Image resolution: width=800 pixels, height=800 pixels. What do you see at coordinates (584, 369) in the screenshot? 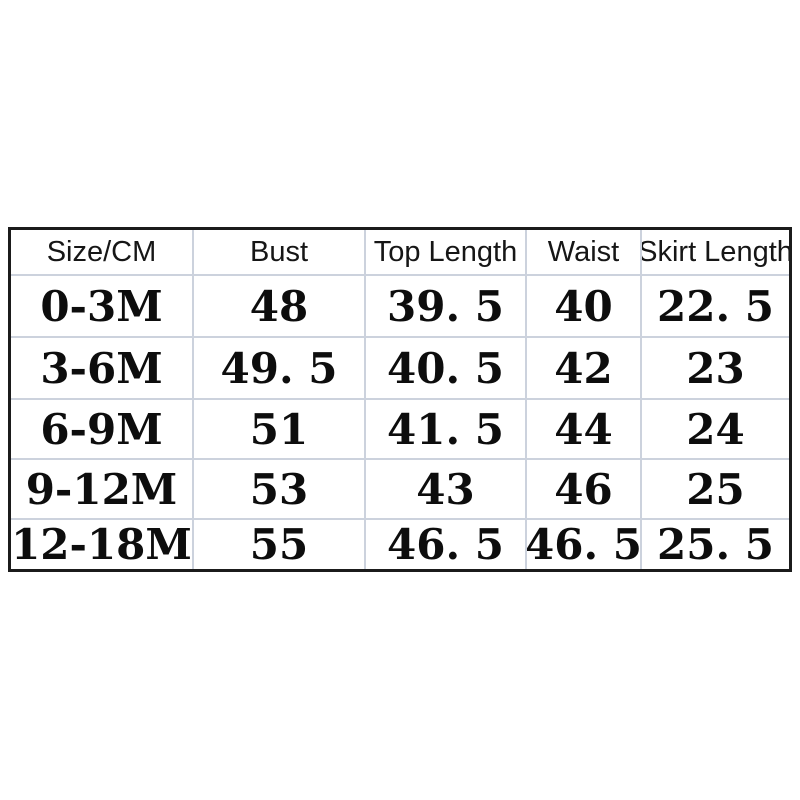
I see `table-cell-waist: 42` at bounding box center [584, 369].